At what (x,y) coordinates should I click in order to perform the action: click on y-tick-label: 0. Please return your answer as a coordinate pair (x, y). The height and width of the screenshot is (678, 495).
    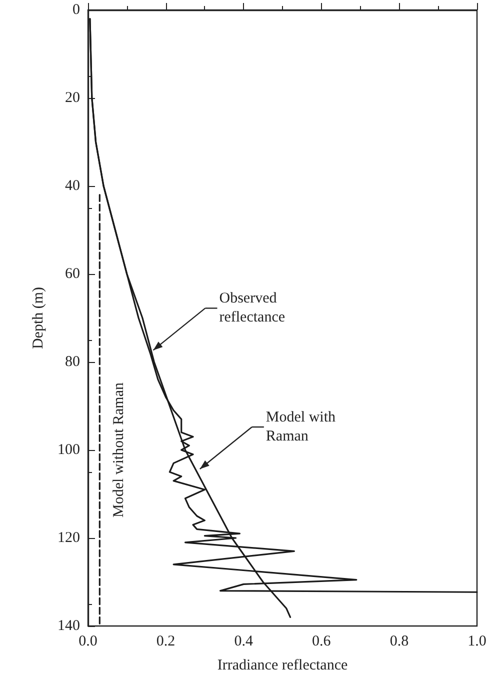
    Looking at the image, I should click on (76, 10).